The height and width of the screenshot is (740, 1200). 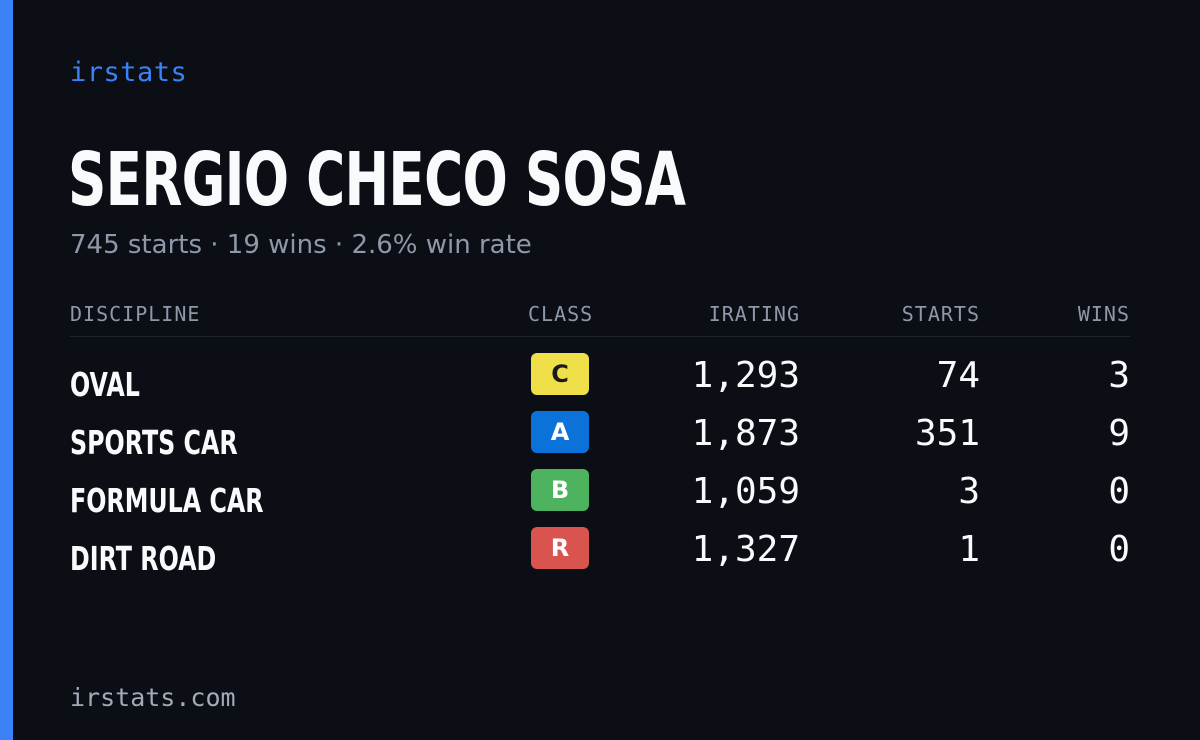 What do you see at coordinates (969, 549) in the screenshot?
I see `starts-value: 1` at bounding box center [969, 549].